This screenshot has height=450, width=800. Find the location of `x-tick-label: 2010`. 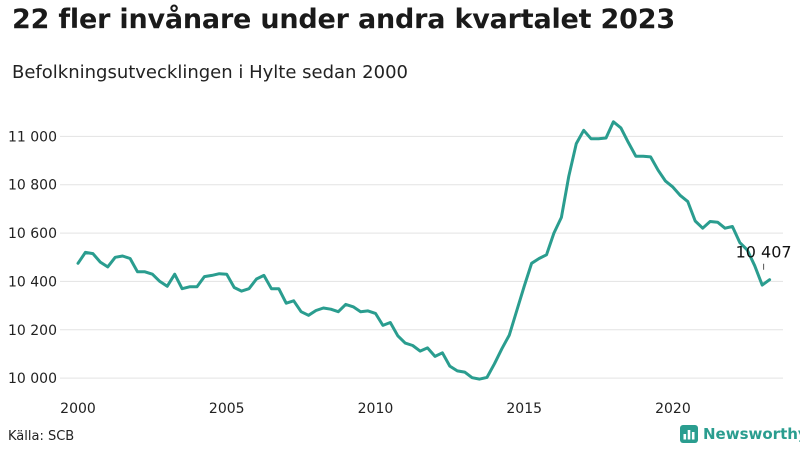

x-tick-label: 2010 is located at coordinates (376, 409).